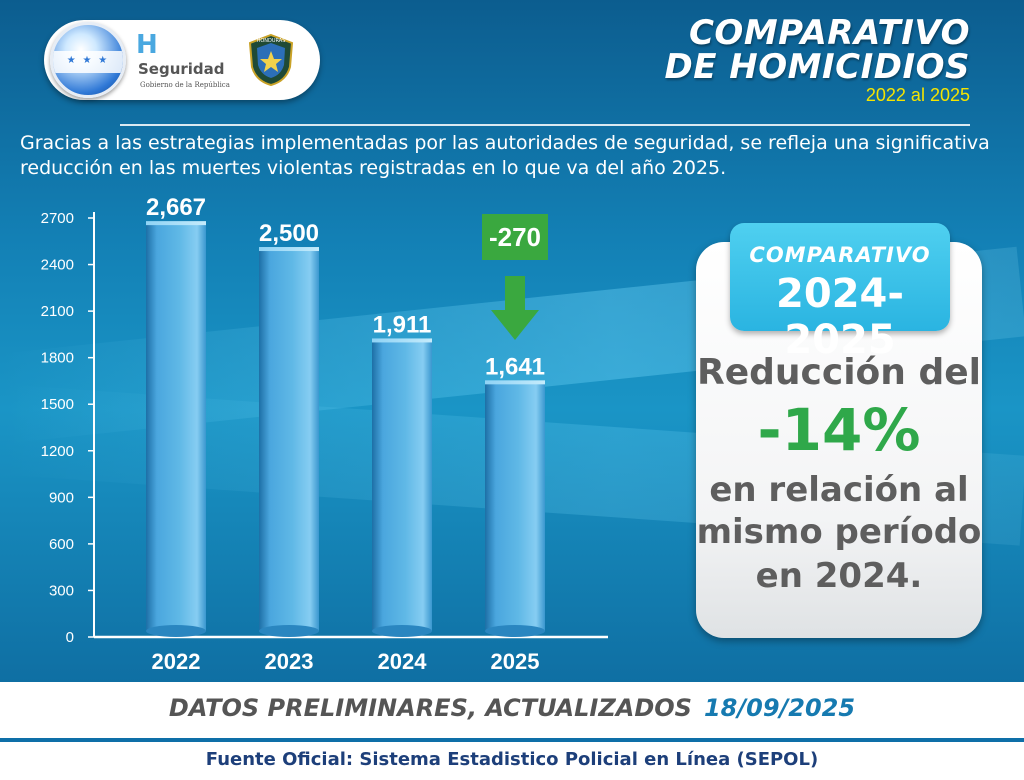 This screenshot has height=780, width=1024. I want to click on bar-value-label: 2,667, so click(176, 207).